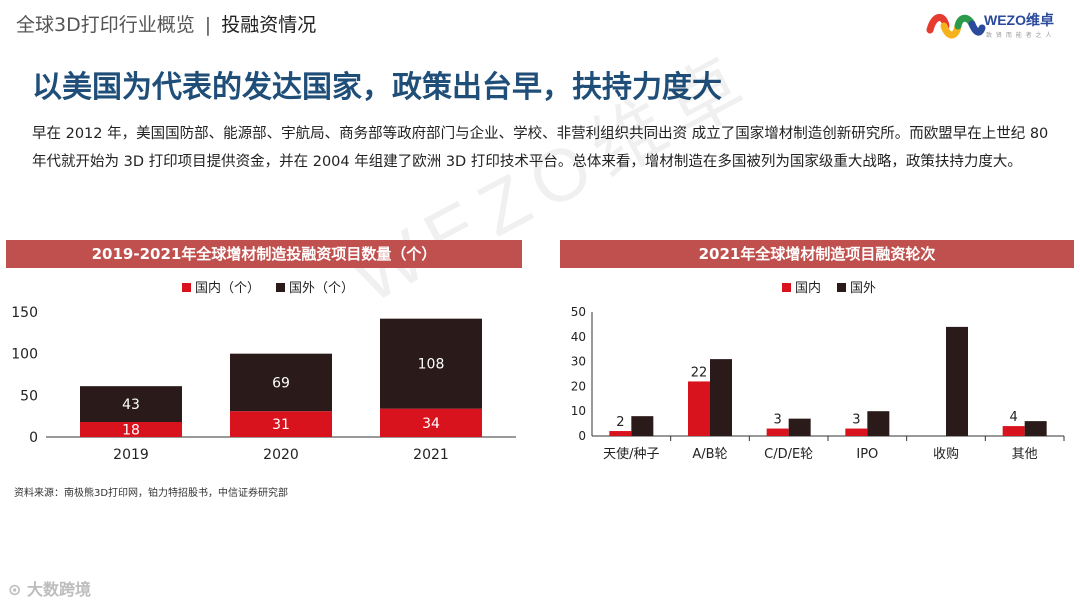 Image resolution: width=1080 pixels, height=608 pixels. I want to click on logo-text: WEZO维卓, so click(1019, 20).